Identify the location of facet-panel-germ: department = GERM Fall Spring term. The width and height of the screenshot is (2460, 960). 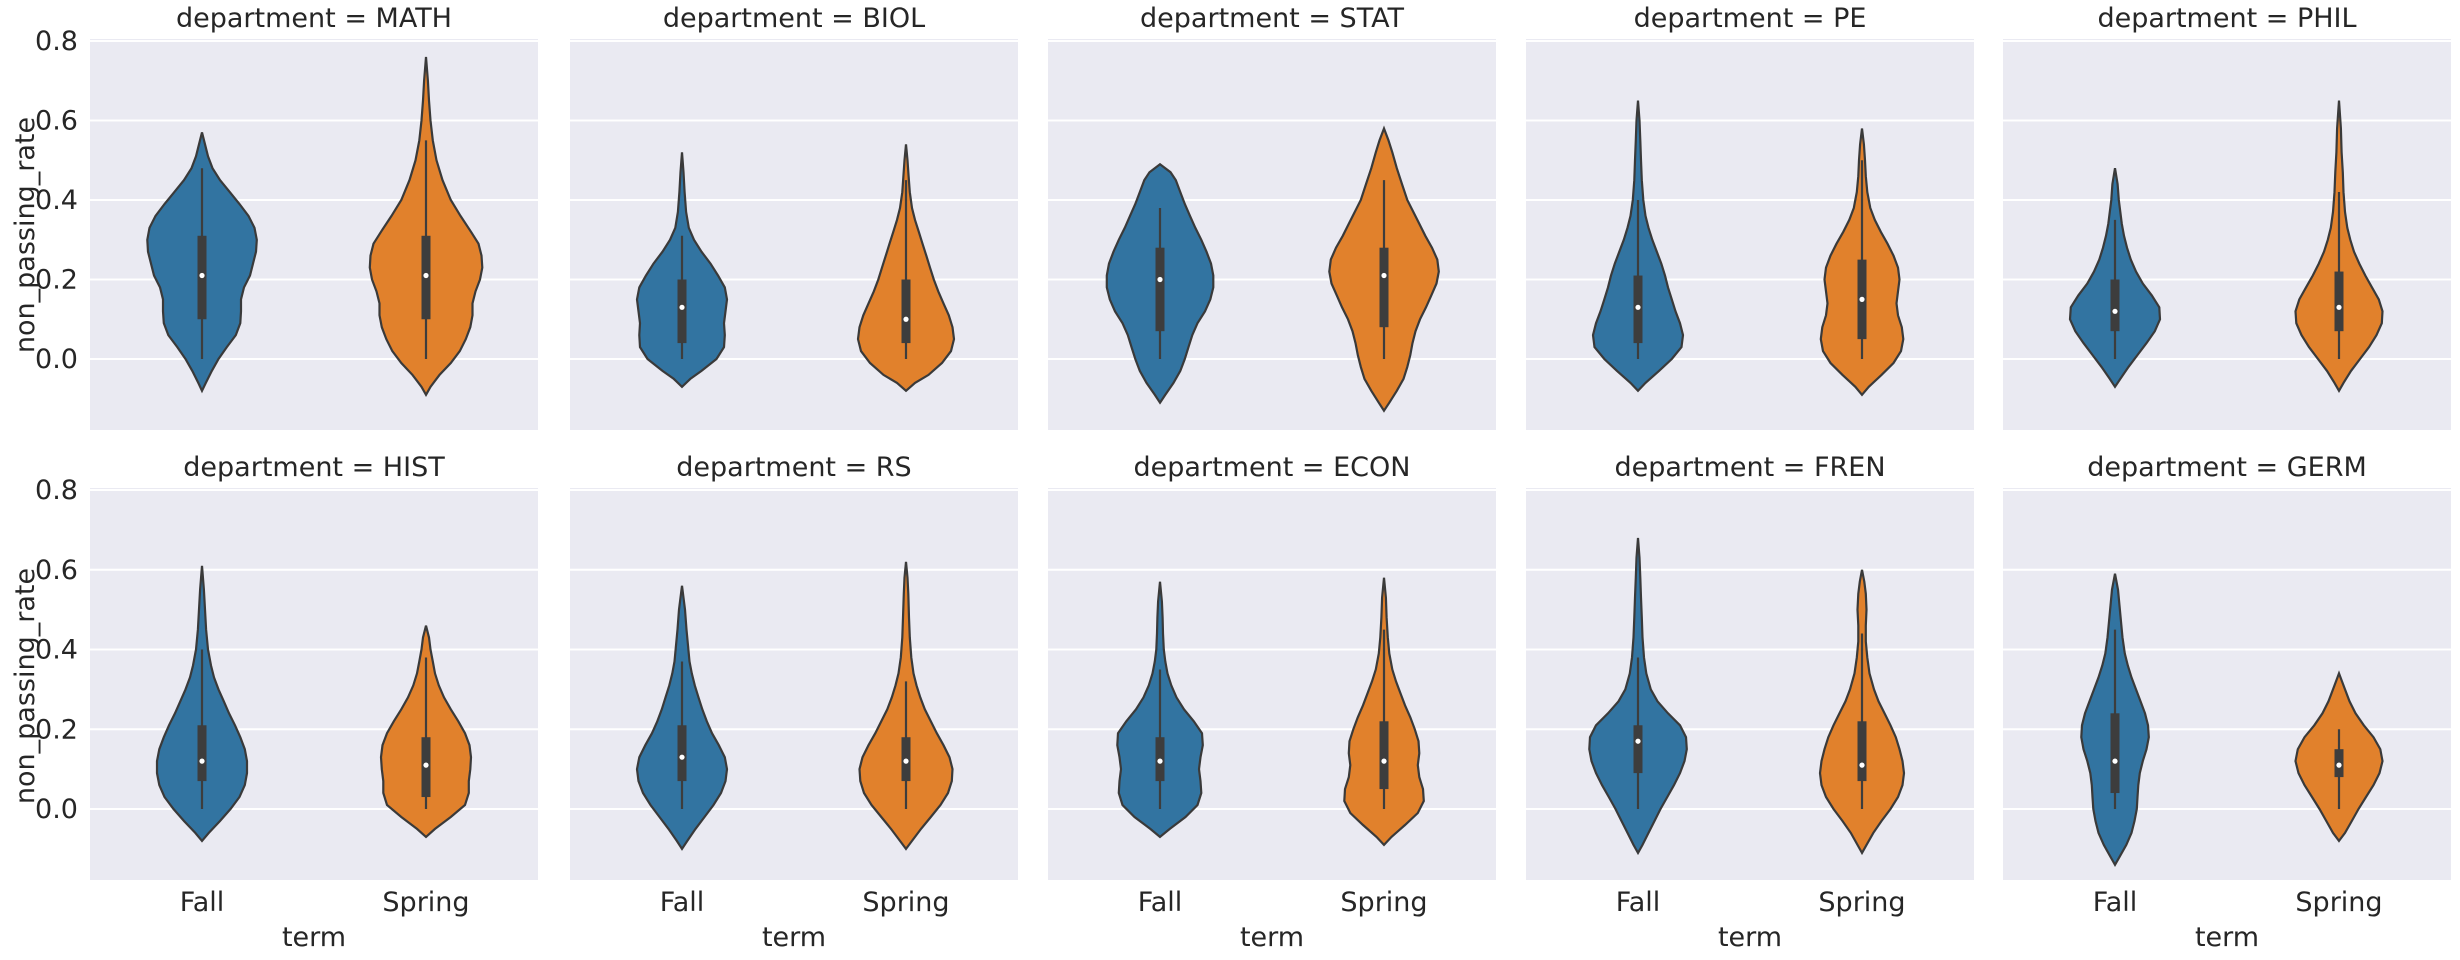
(2227, 702).